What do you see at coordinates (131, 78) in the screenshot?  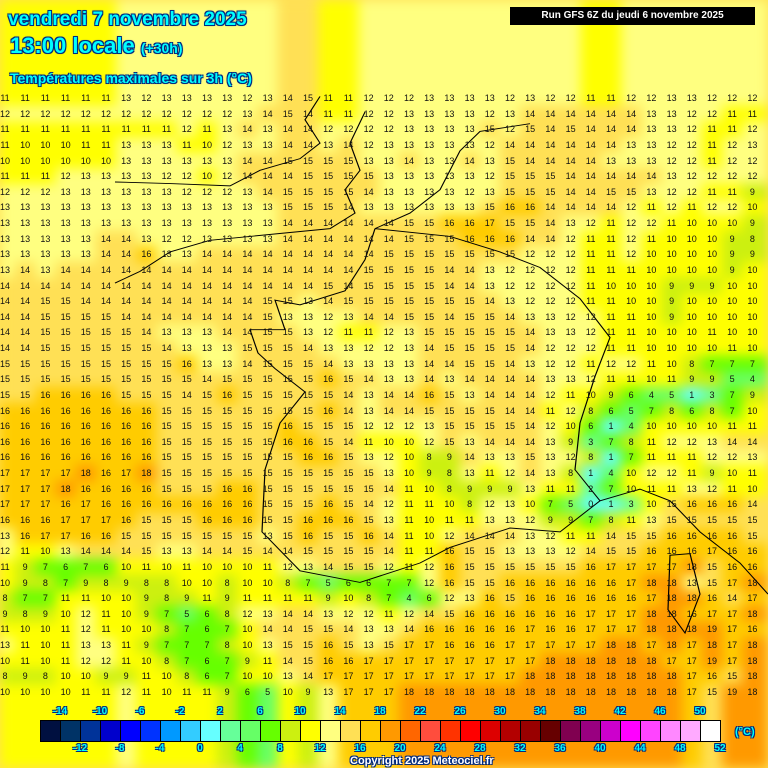 I see `product-title: Températures maximales sur 3h (°C)` at bounding box center [131, 78].